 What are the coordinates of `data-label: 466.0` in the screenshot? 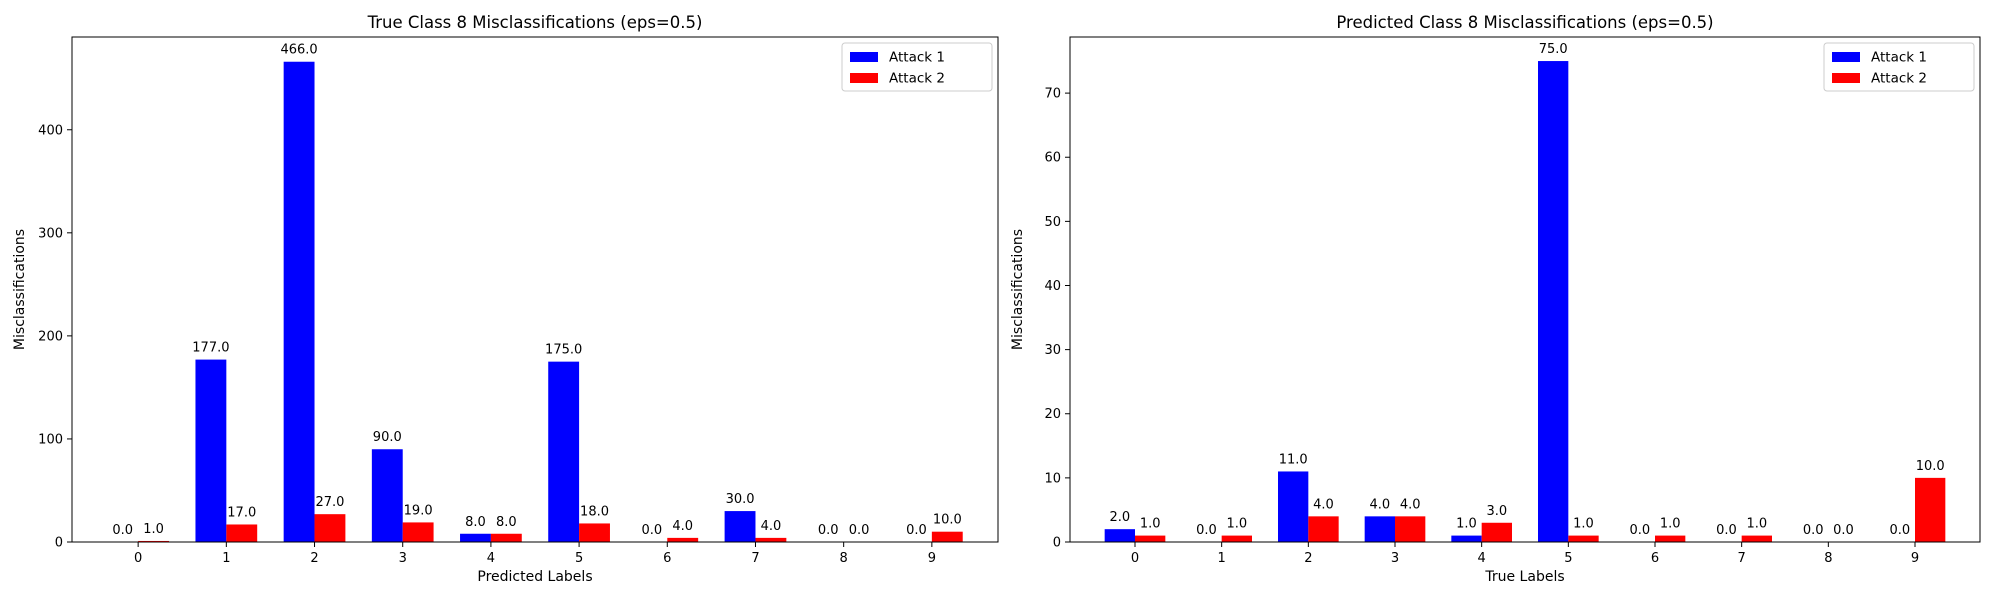 It's located at (298, 50).